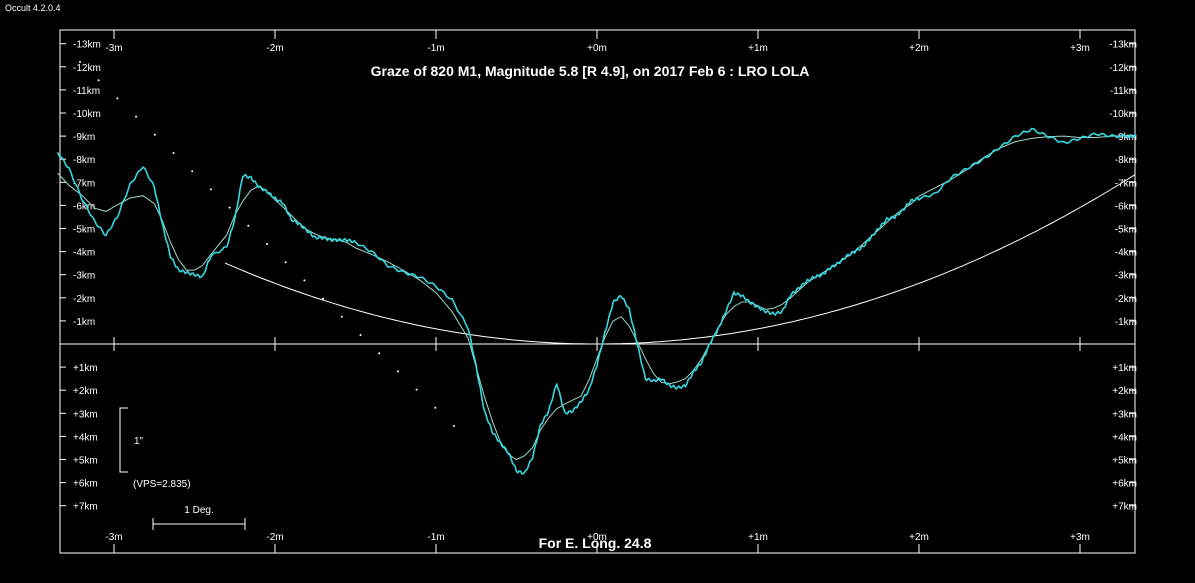 The width and height of the screenshot is (1195, 583). What do you see at coordinates (1126, 160) in the screenshot?
I see `y-tick-label-right: -8km` at bounding box center [1126, 160].